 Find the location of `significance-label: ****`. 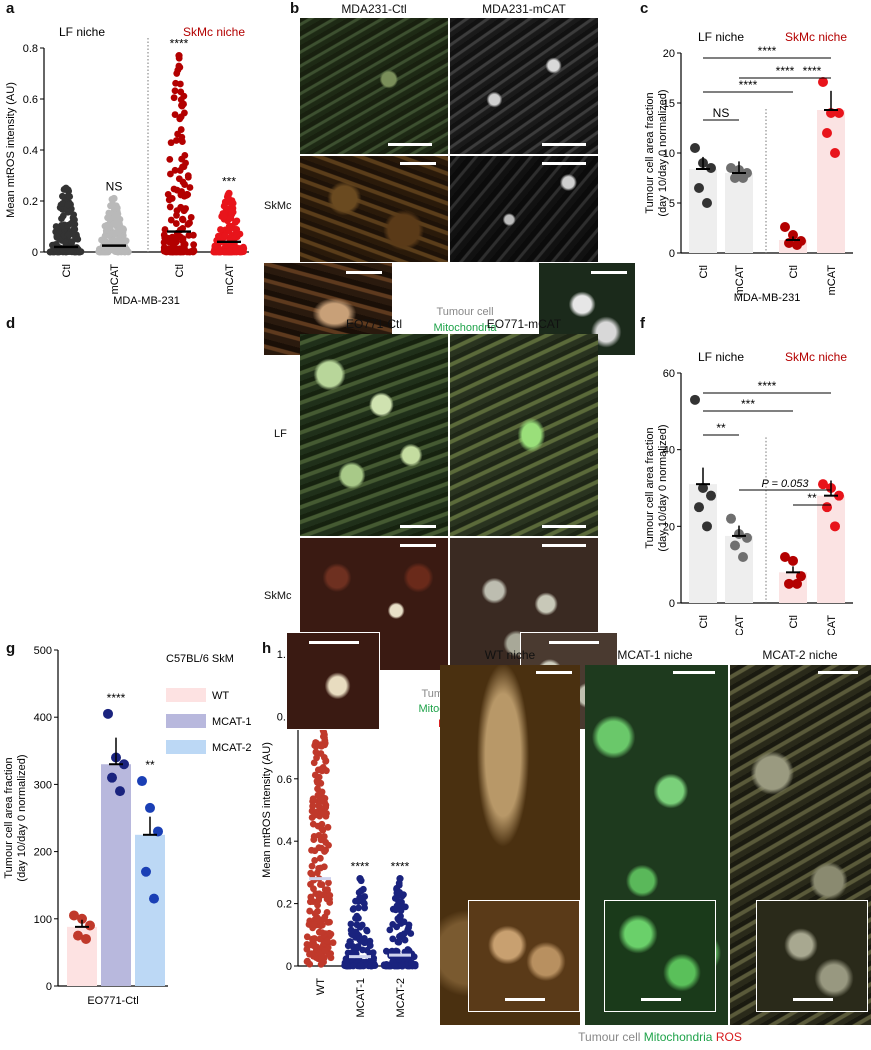

significance-label: **** is located at coordinates (179, 44).